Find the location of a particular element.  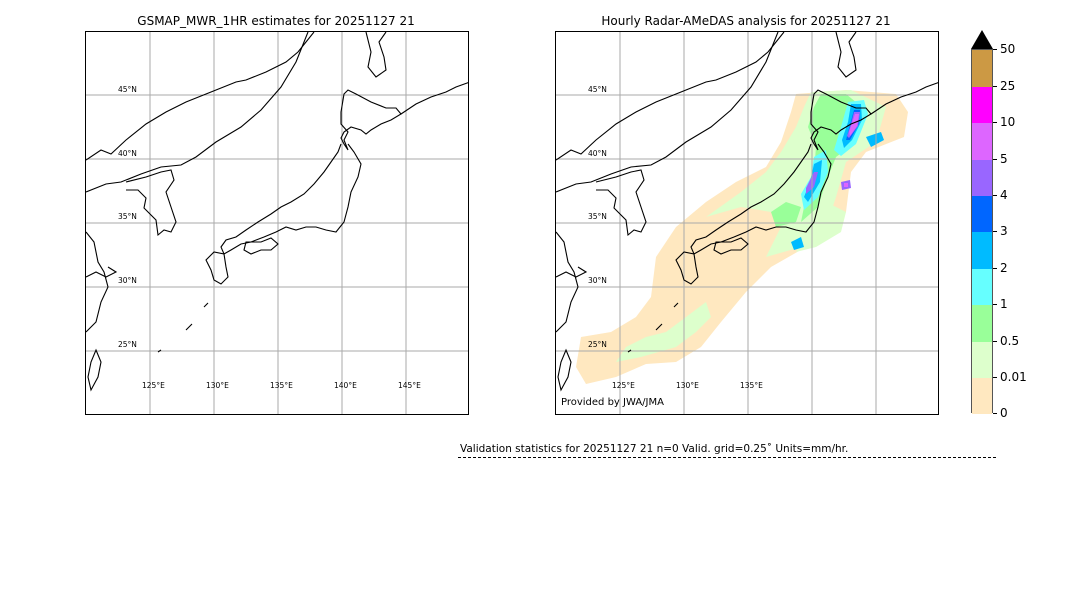

right-lon-label-125: 125°E is located at coordinates (623, 385).